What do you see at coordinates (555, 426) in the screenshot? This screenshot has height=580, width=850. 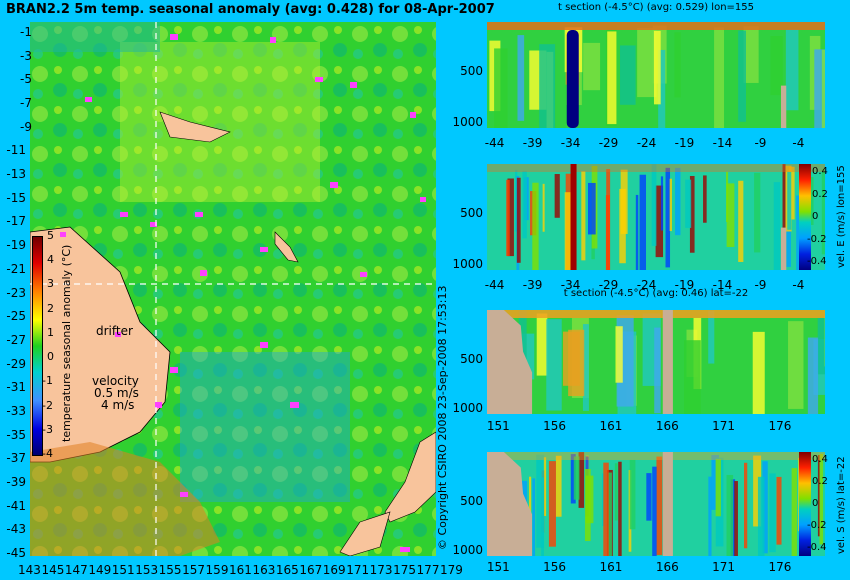 I see `section-x-tick: 156` at bounding box center [555, 426].